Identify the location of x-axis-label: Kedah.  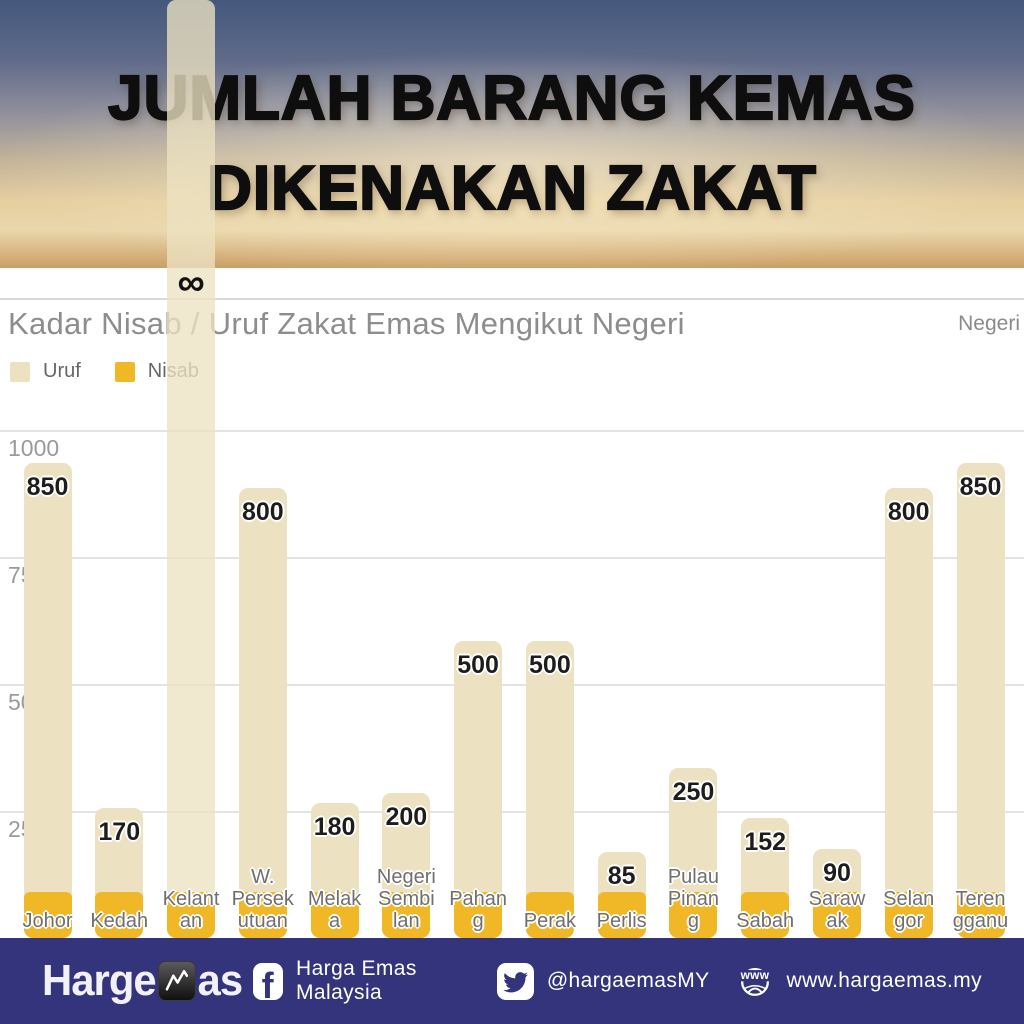
(119, 921).